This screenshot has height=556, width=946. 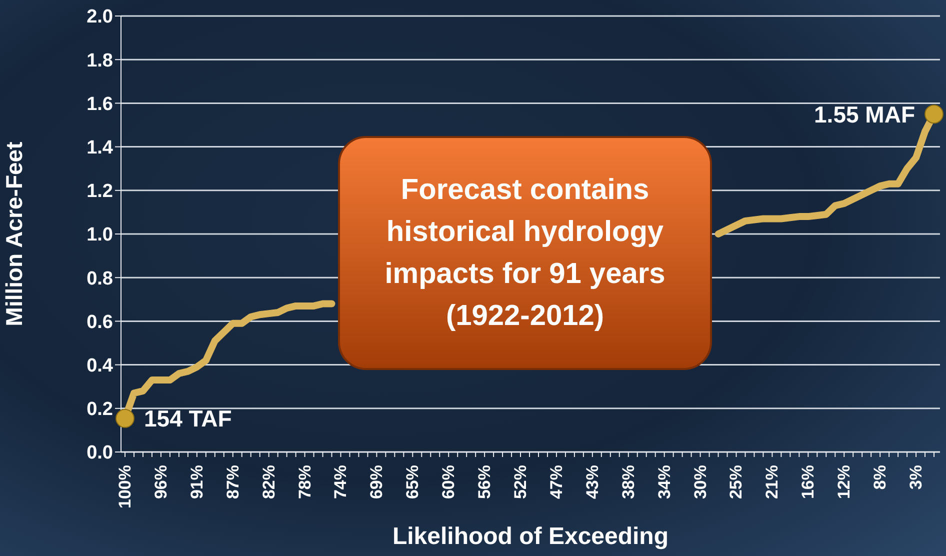 I want to click on x-tick-label: 82%, so click(x=268, y=482).